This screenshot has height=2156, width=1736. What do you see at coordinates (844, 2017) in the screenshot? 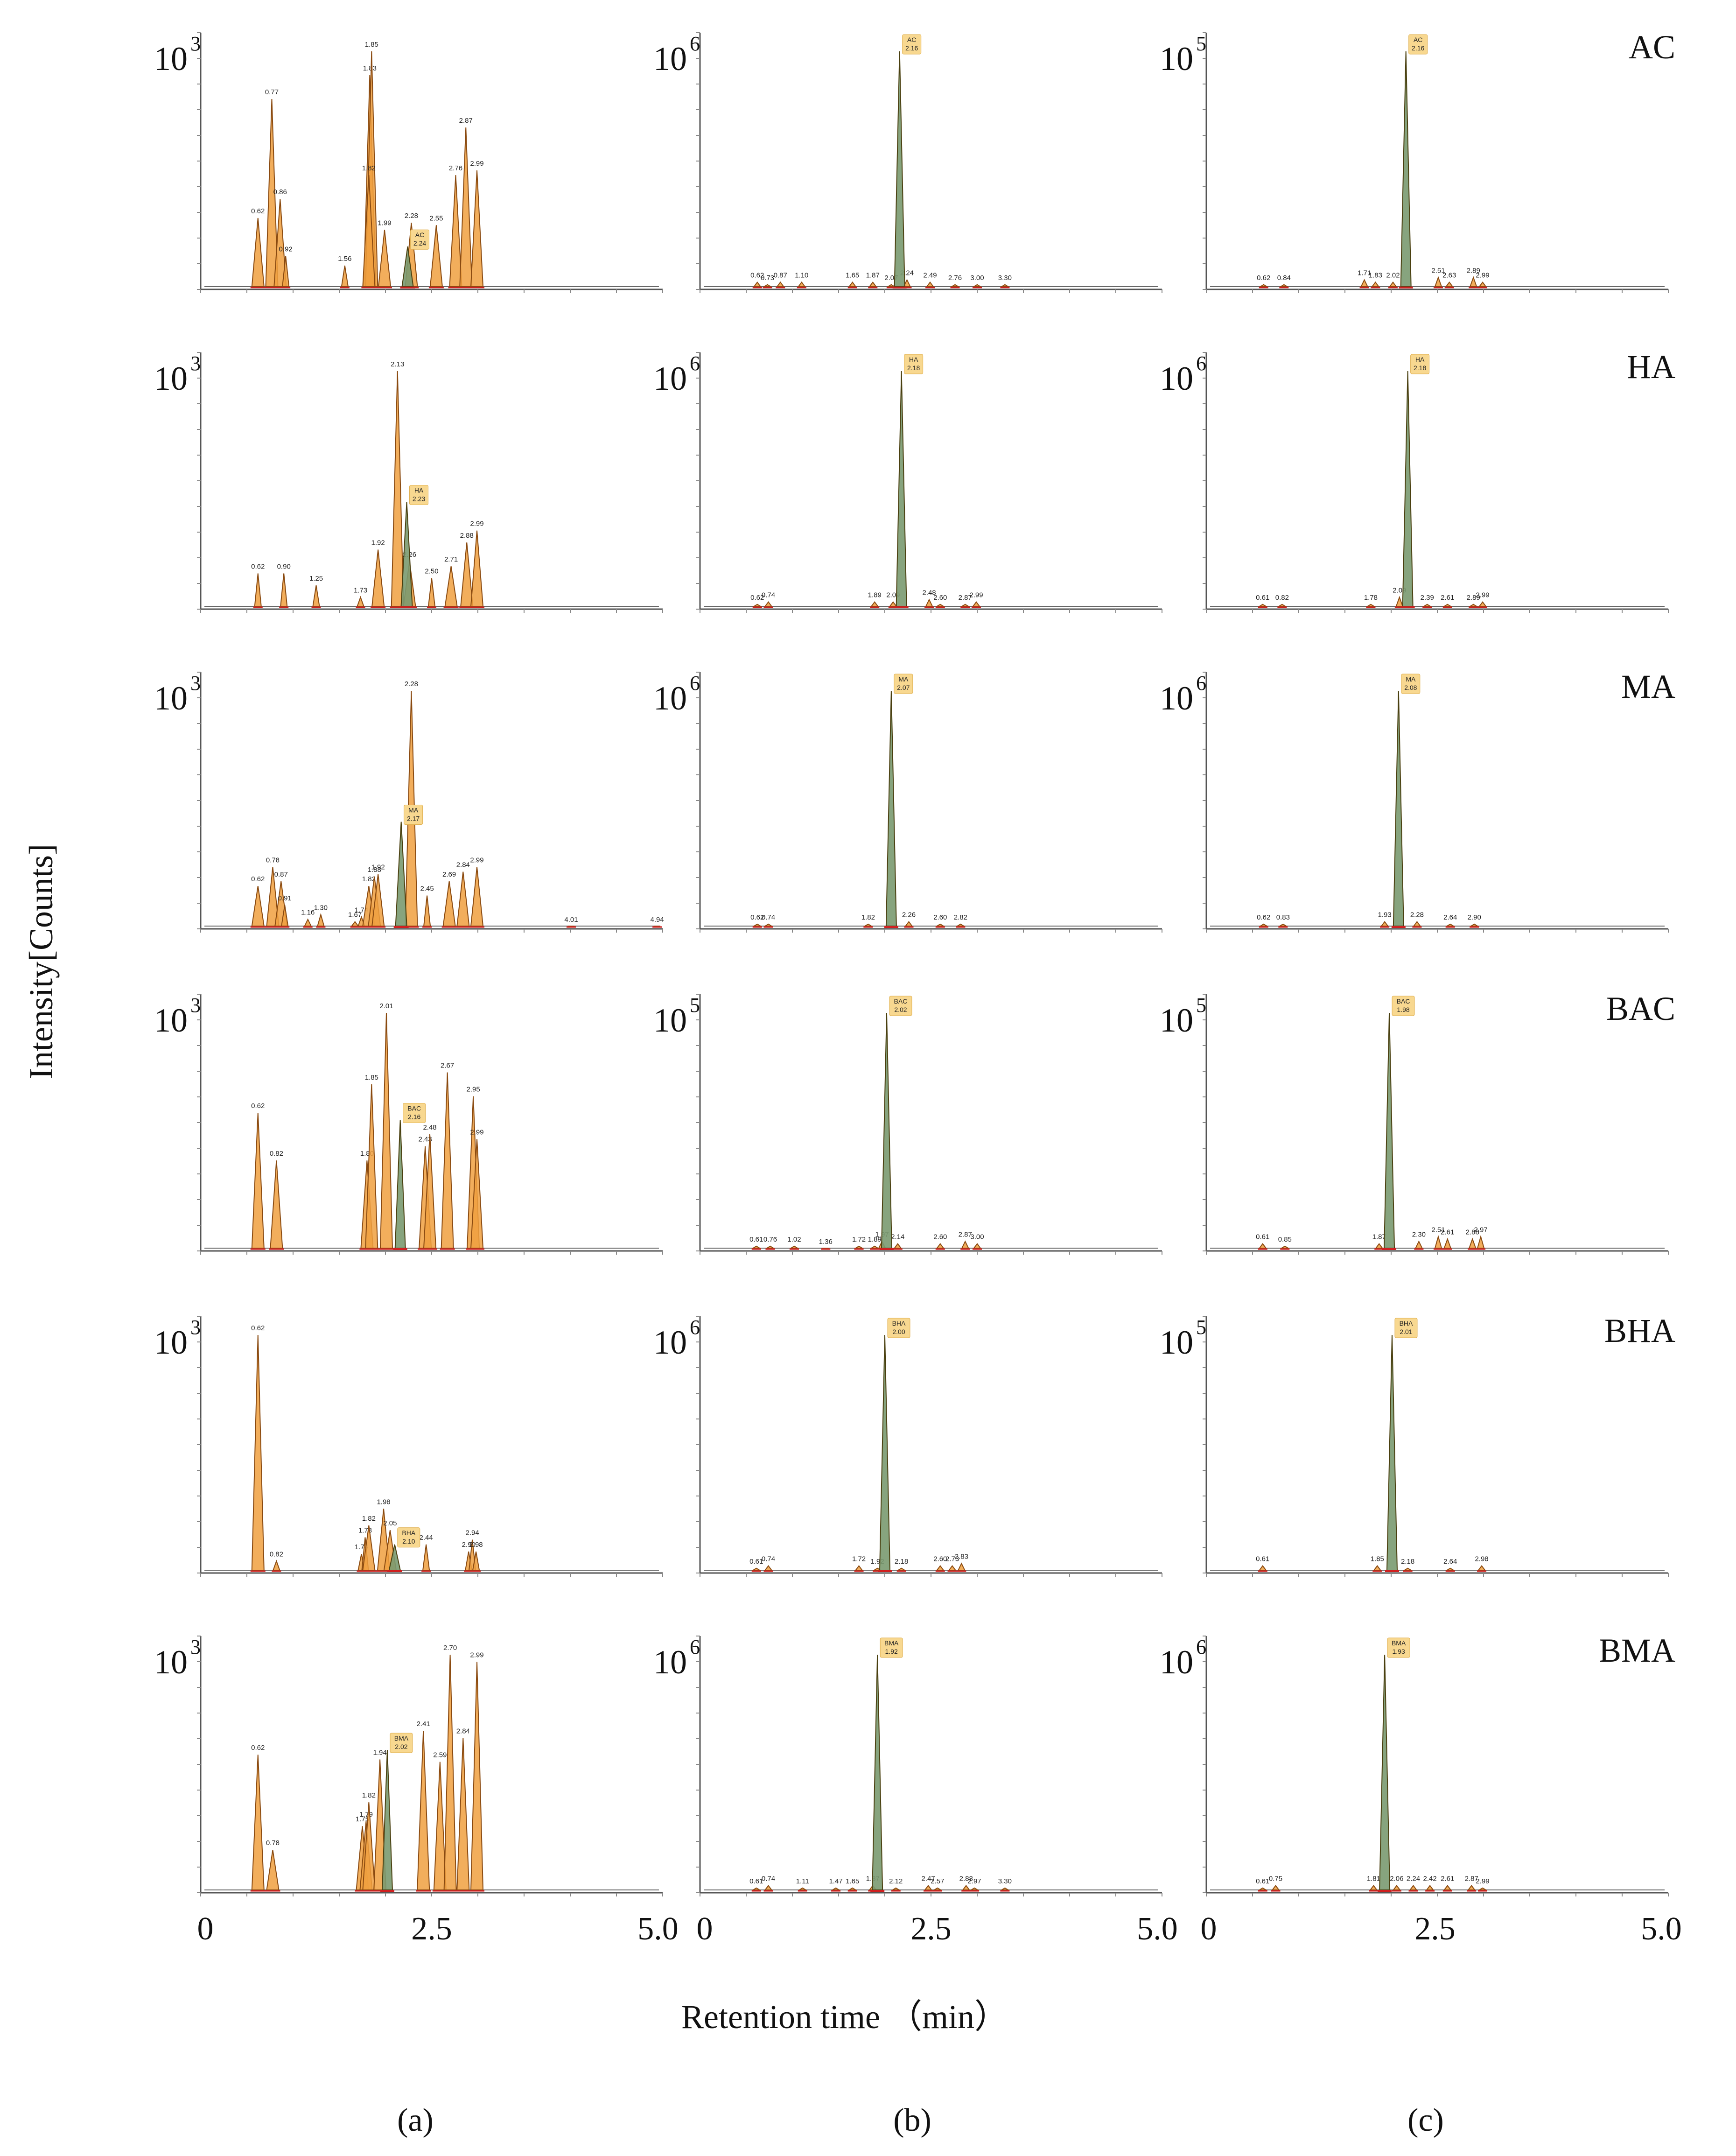
I see `x-axis-label: Retention time （min）` at bounding box center [844, 2017].